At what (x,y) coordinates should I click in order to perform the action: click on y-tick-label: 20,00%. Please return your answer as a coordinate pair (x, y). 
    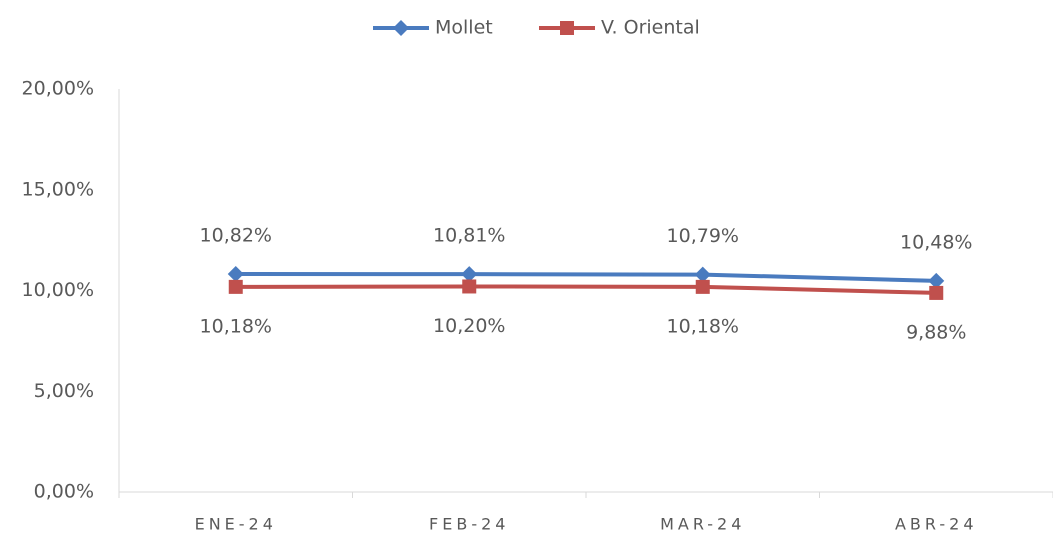
    Looking at the image, I should click on (58, 89).